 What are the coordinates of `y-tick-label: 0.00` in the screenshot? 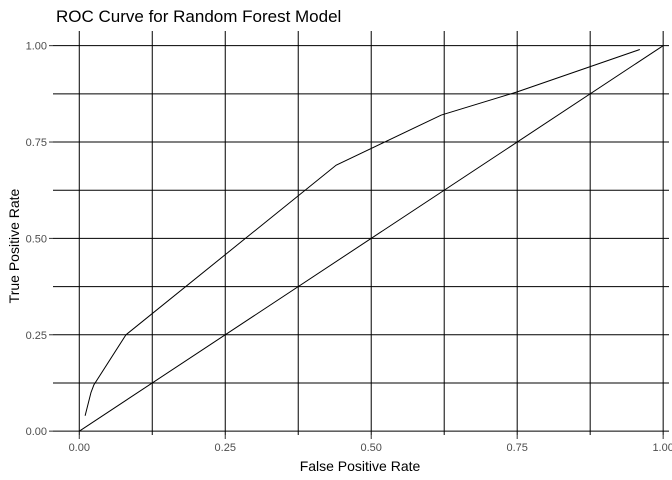 It's located at (36, 432).